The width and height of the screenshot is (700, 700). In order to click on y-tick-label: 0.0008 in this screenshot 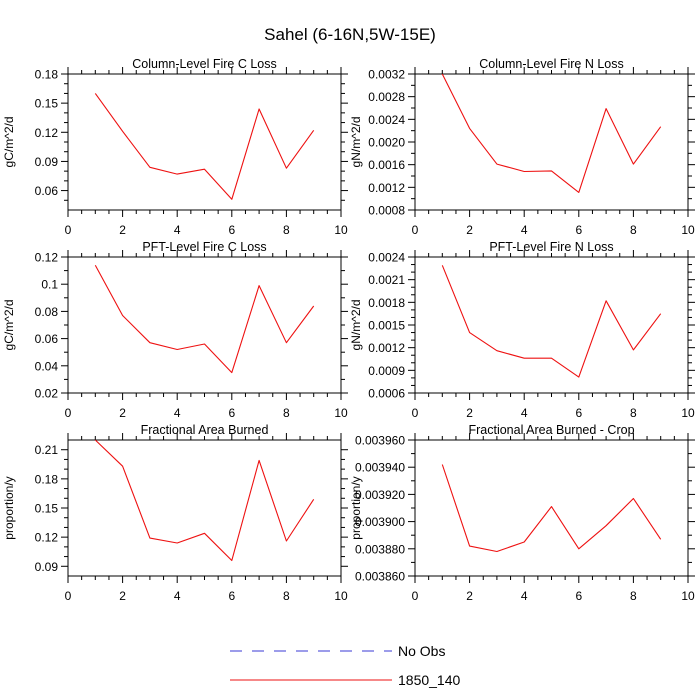, I will do `click(386, 211)`.